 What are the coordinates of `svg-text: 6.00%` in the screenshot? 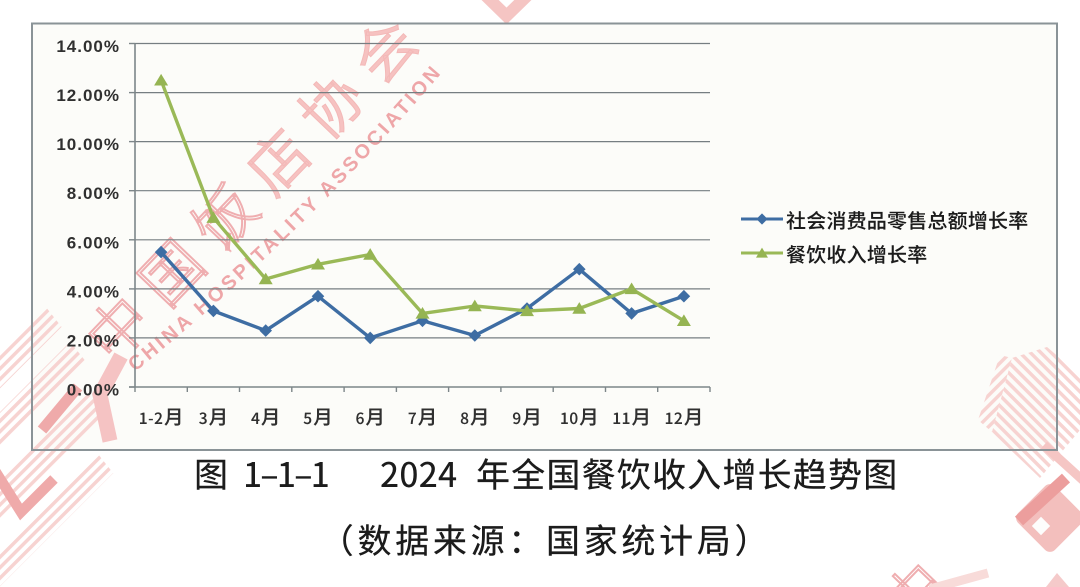 It's located at (93, 242).